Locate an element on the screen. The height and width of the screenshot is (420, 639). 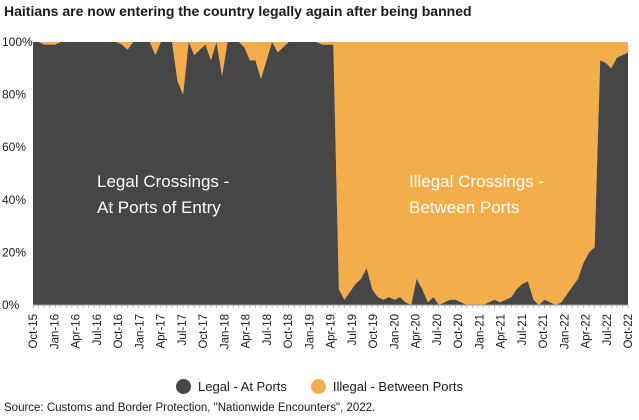
x-tick-label: Jul-17 is located at coordinates (183, 329).